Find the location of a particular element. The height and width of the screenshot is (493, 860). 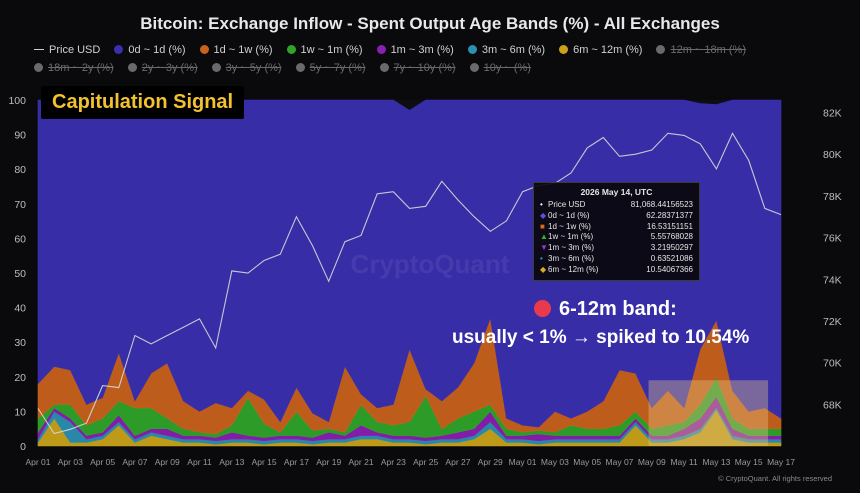

y-right-tick-5: 78K is located at coordinates (832, 197).